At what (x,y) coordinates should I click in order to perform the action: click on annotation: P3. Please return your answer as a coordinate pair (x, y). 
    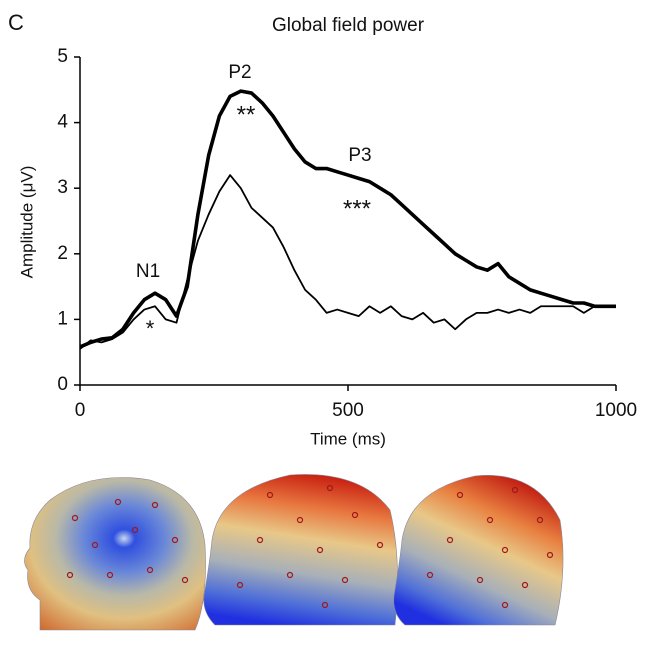
    Looking at the image, I should click on (359, 155).